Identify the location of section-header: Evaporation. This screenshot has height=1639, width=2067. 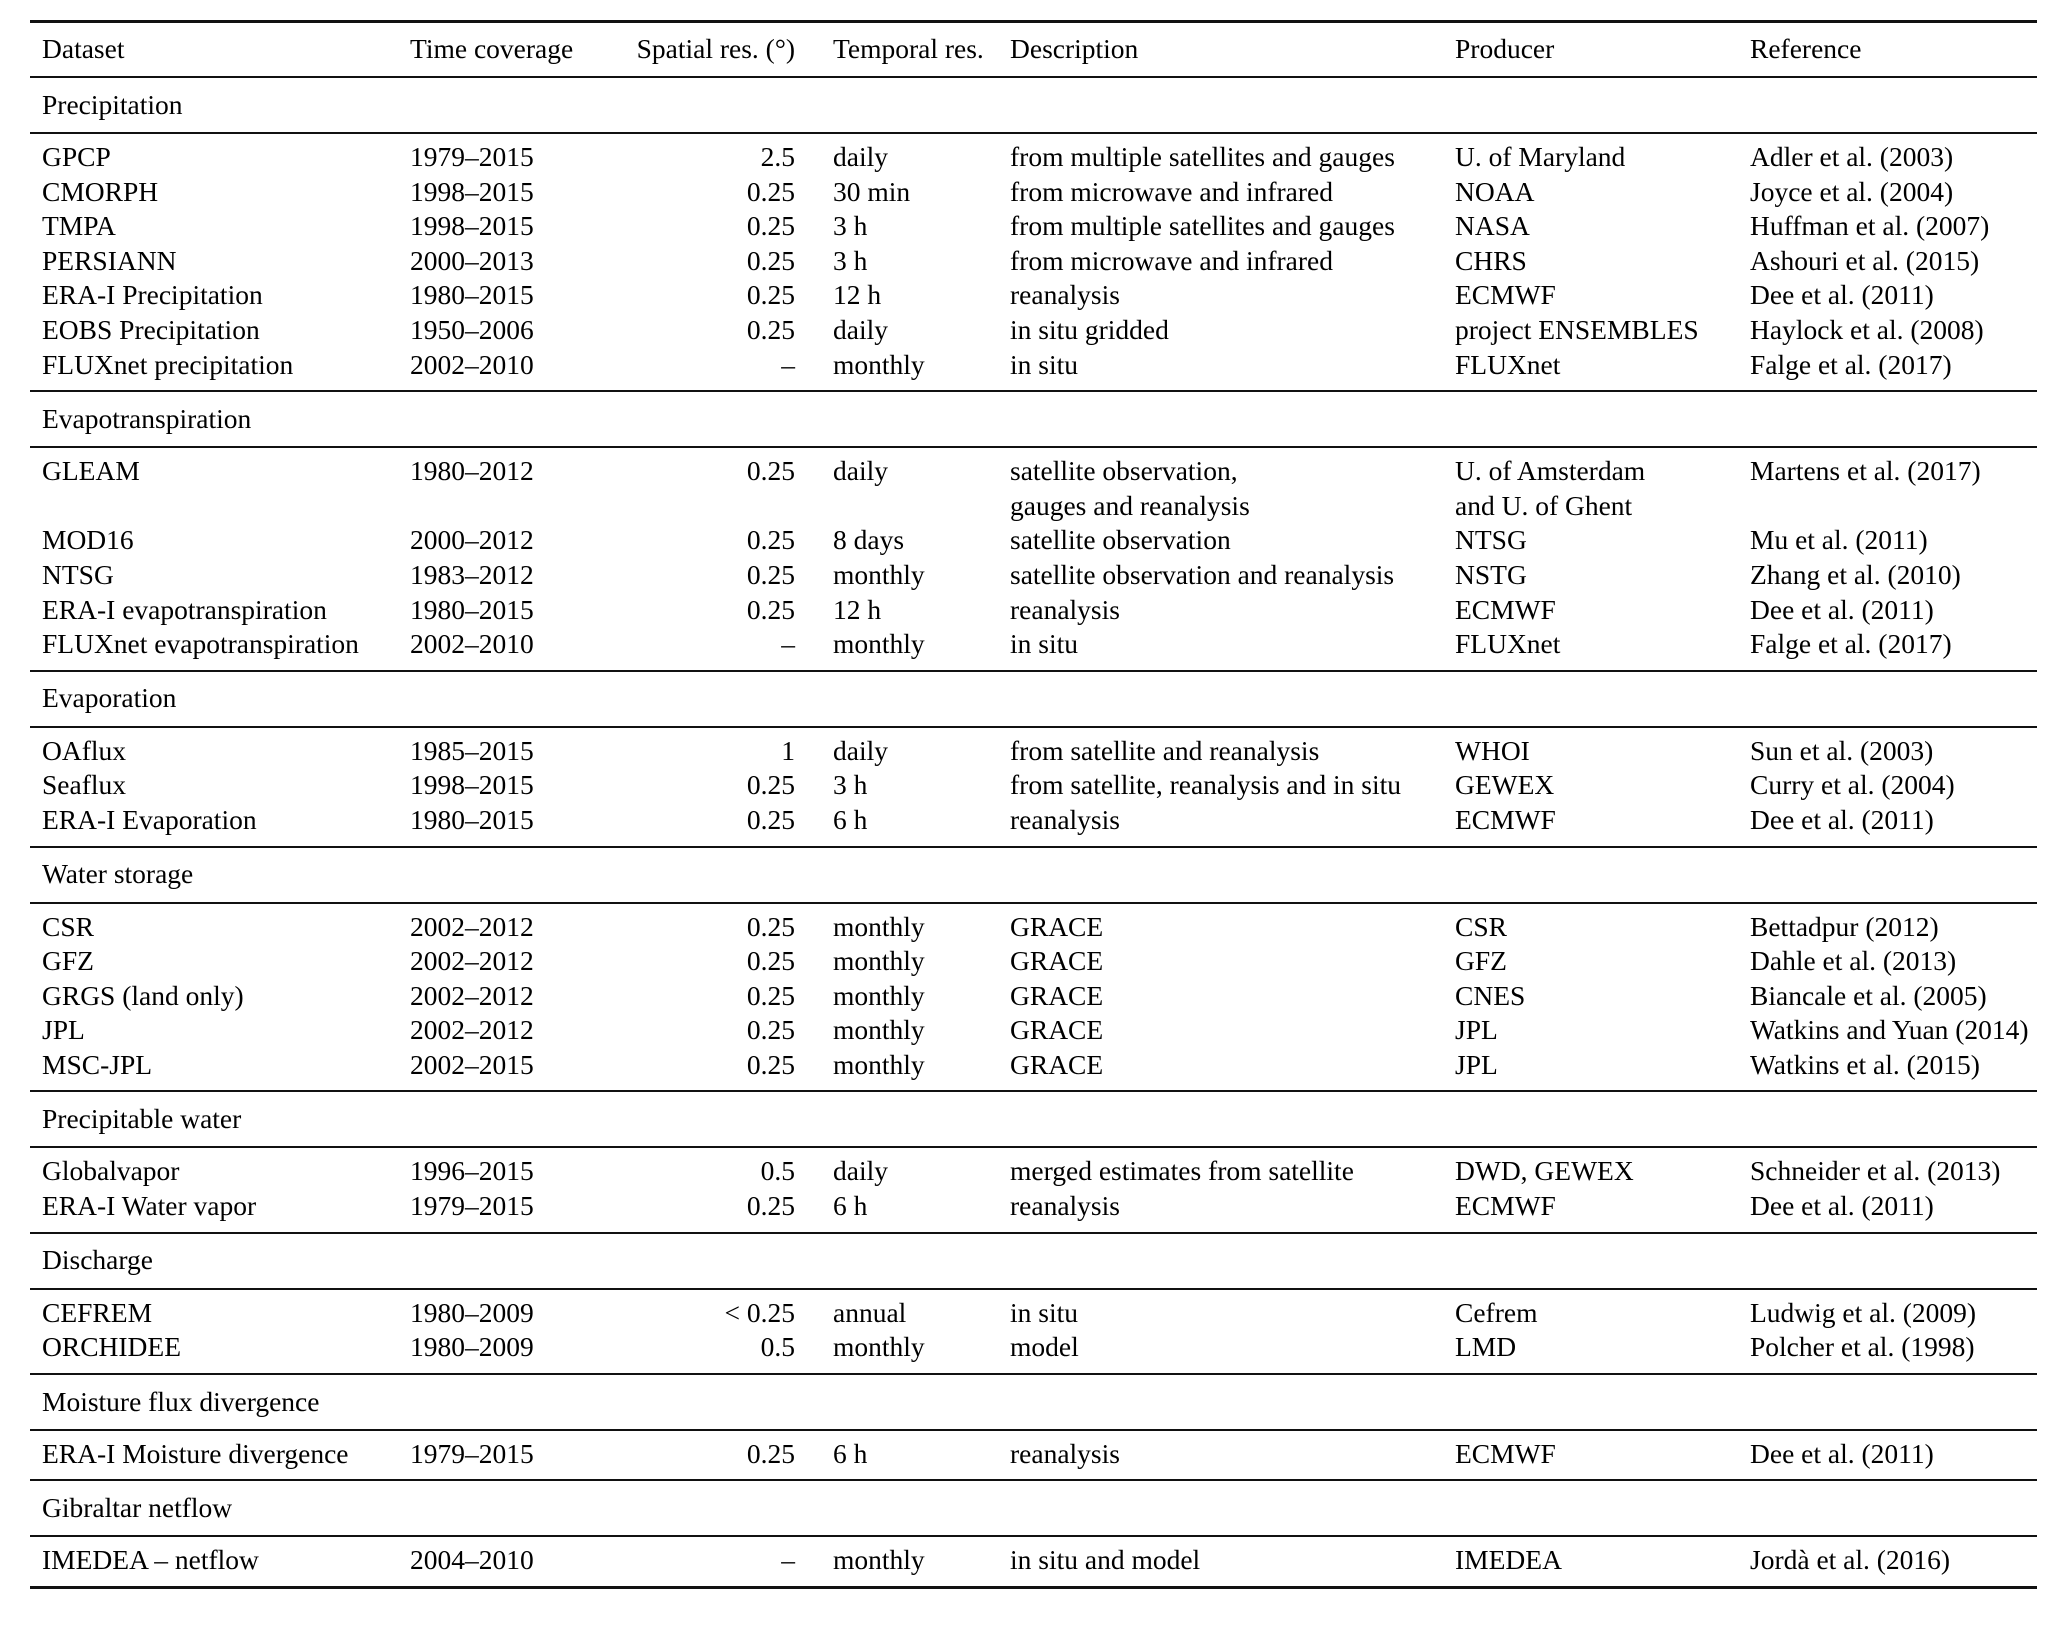
(109, 698).